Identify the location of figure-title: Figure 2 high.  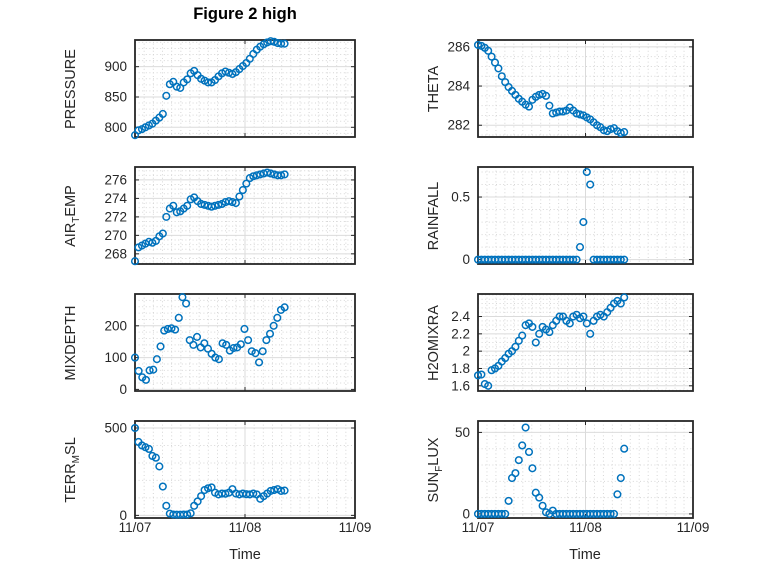
(245, 14).